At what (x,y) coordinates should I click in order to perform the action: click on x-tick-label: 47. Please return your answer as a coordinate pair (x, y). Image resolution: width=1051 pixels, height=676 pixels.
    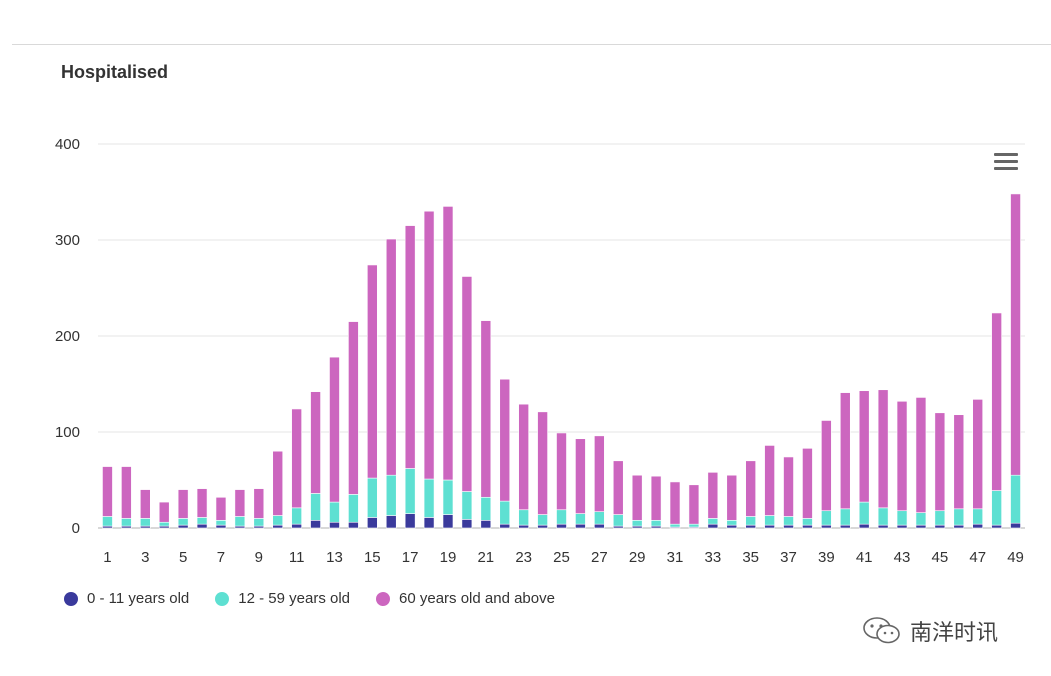
    Looking at the image, I should click on (977, 557).